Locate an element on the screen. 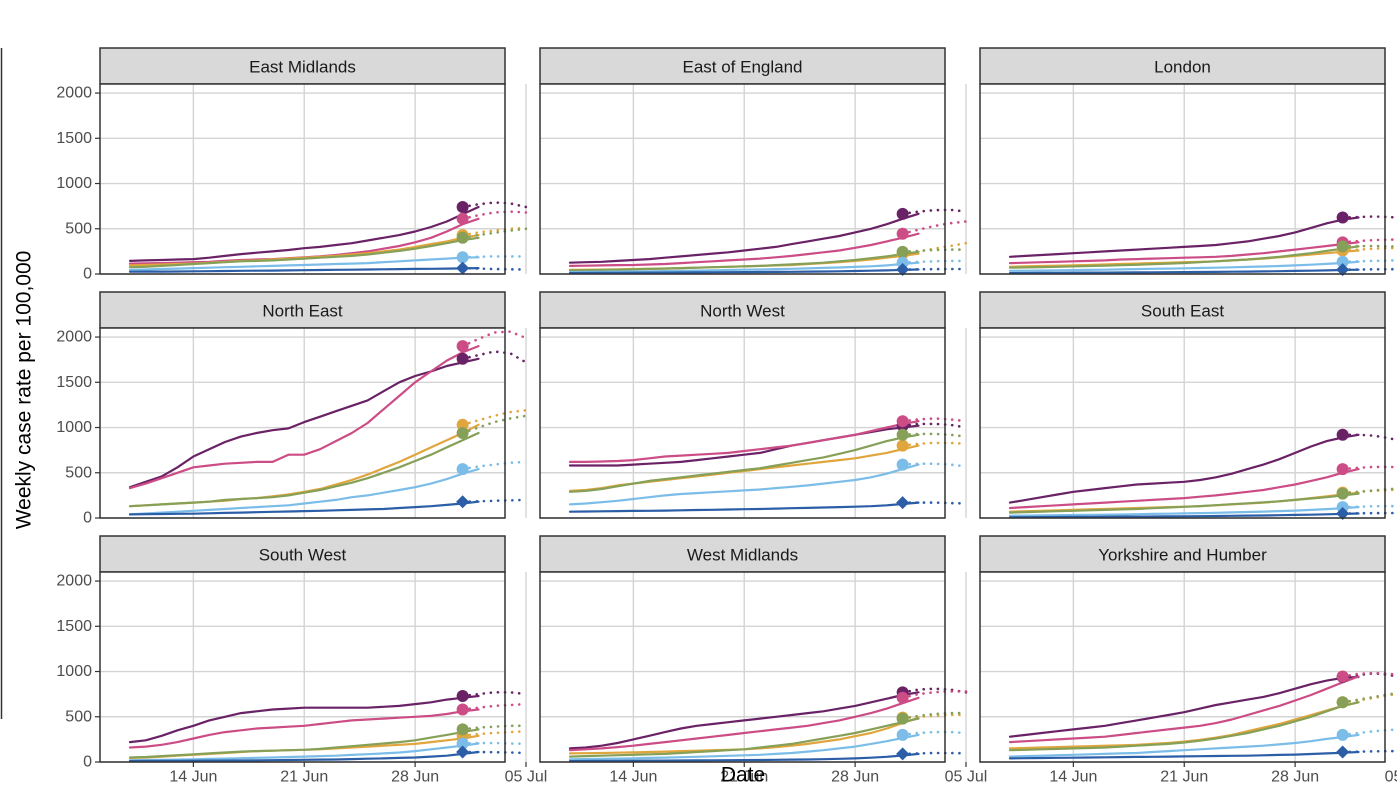  facet-north-west: North West is located at coordinates (753, 405).